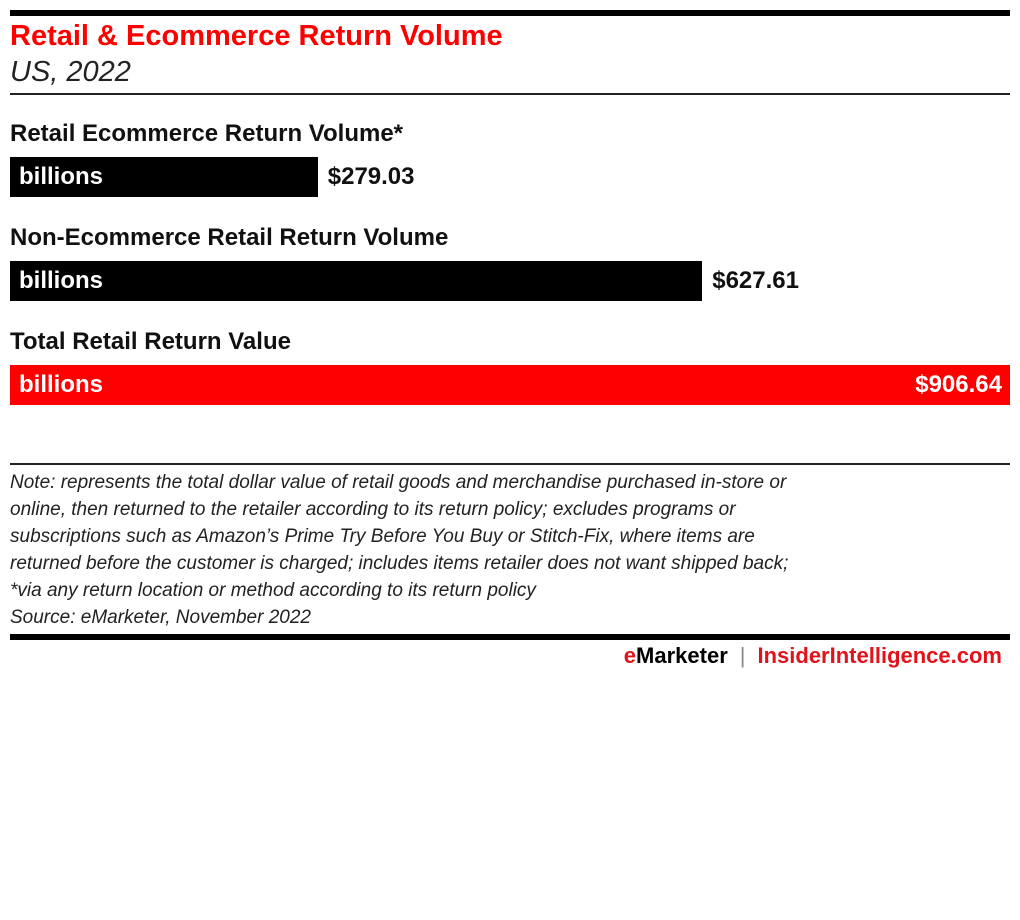  I want to click on footer-brand: eMarketer | InsiderIntelligence.com, so click(813, 656).